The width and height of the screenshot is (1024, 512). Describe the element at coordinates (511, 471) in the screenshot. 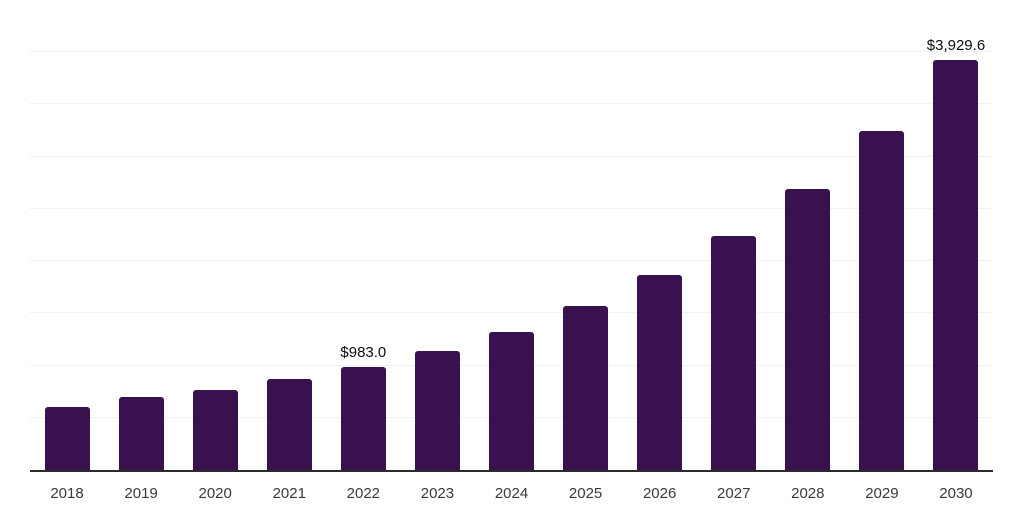

I see `x-axis-line` at that location.